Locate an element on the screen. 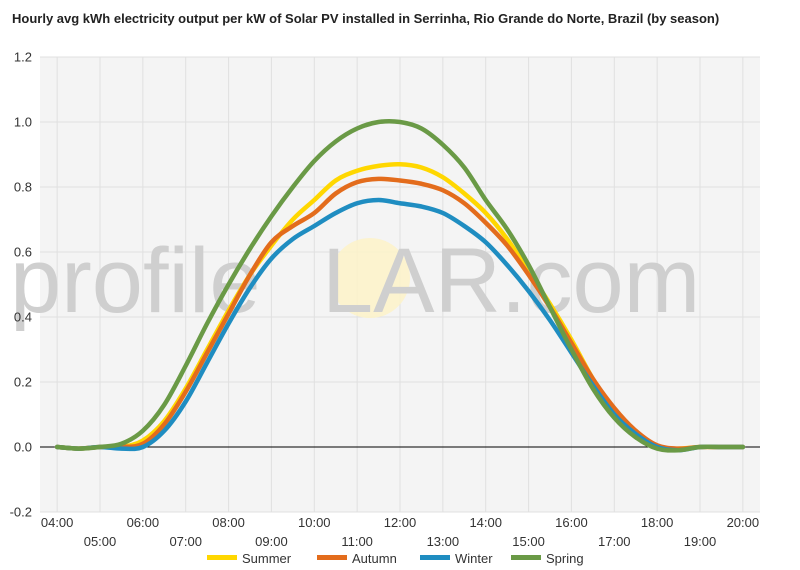  x-tick-label: 16:00 is located at coordinates (571, 522).